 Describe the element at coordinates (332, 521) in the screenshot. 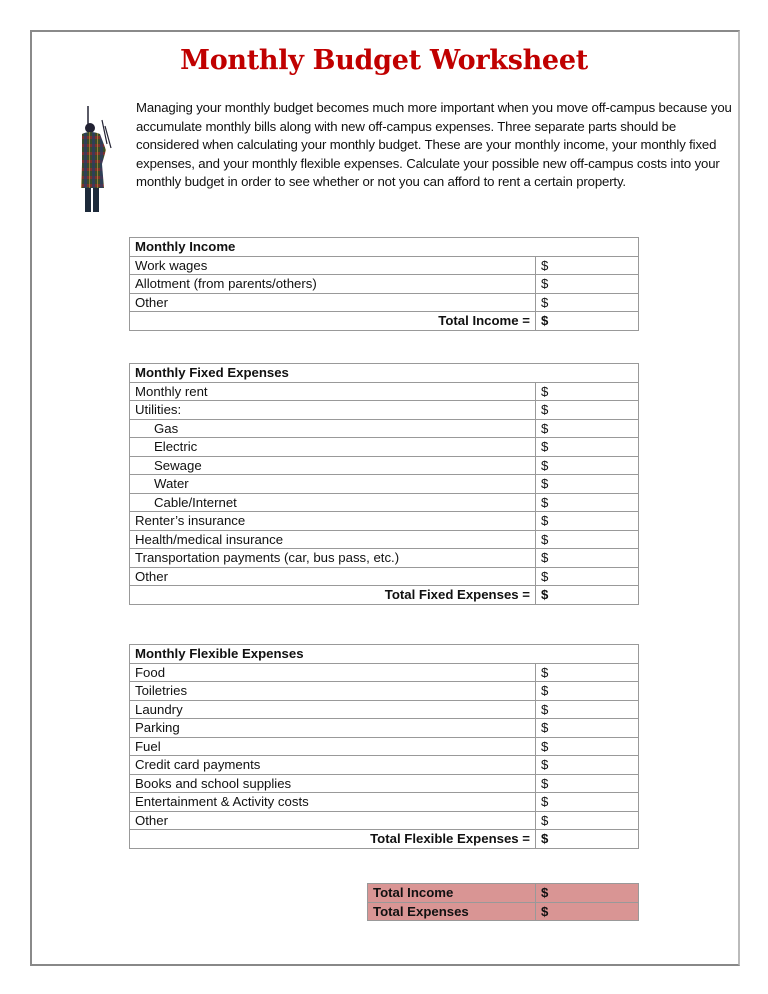

I see `row-label: Renter’s insurance` at that location.